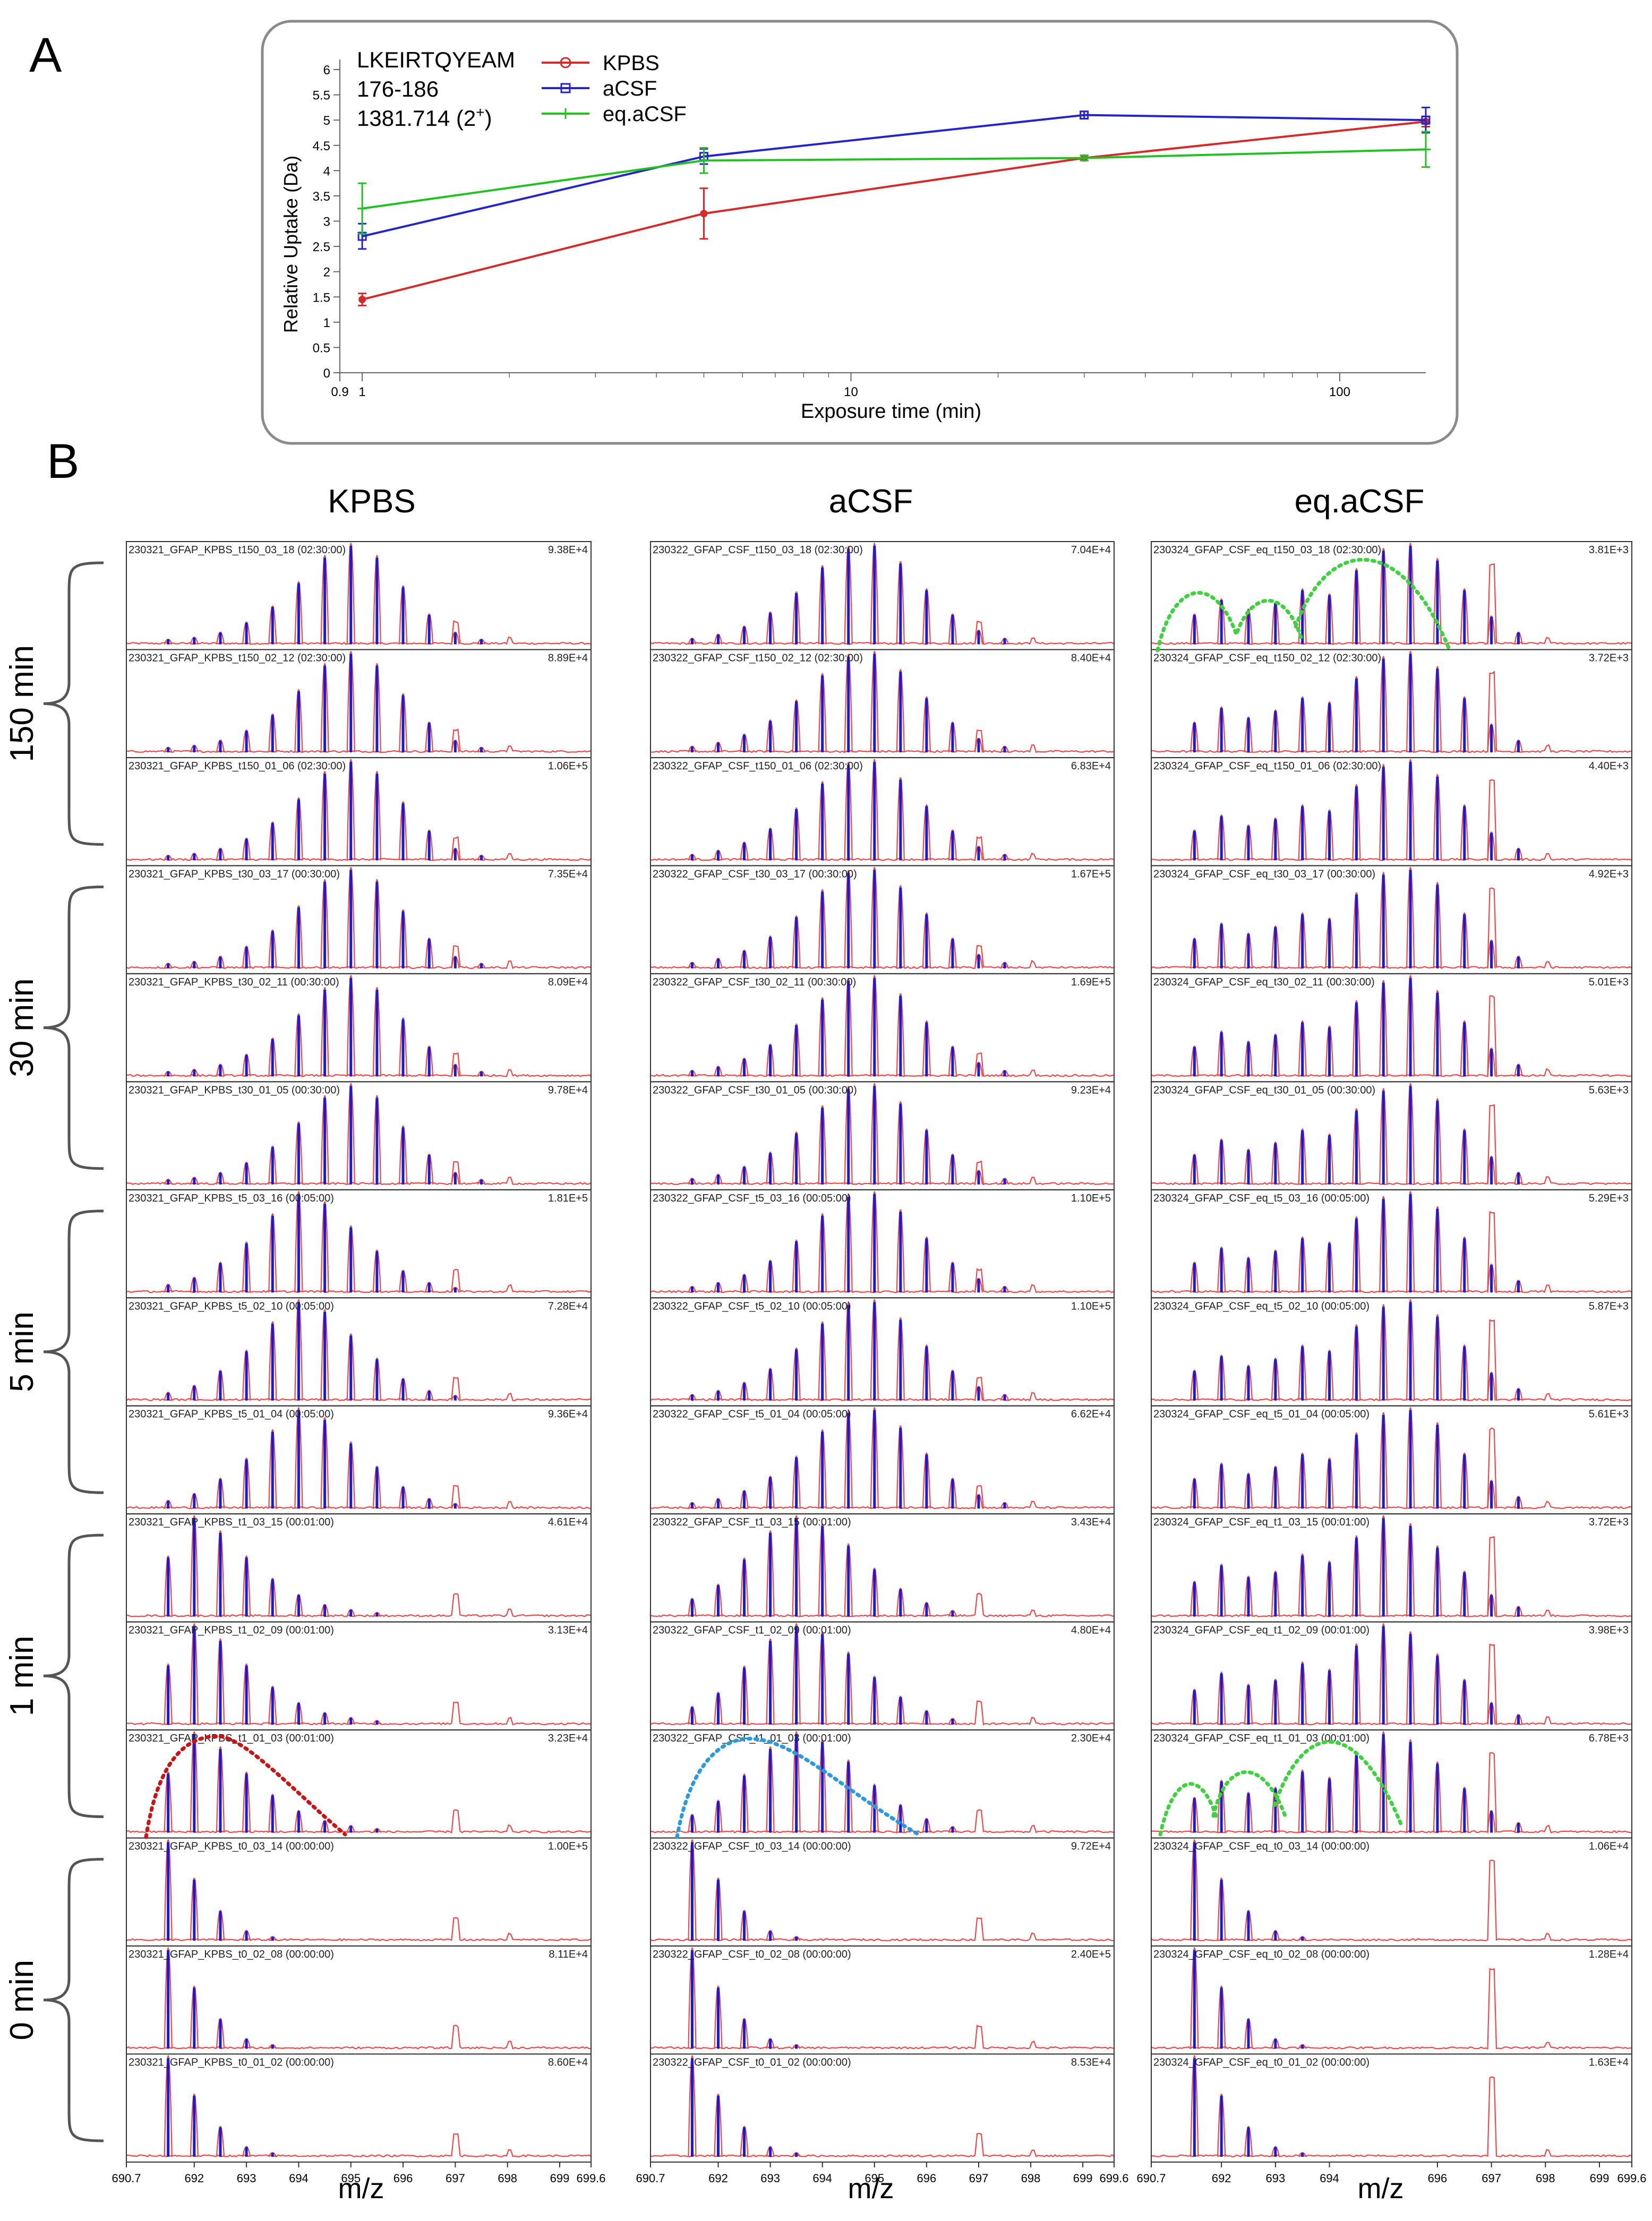 Image resolution: width=1652 pixels, height=2221 pixels. What do you see at coordinates (326, 222) in the screenshot?
I see `uptake-y-tick-label: 3` at bounding box center [326, 222].